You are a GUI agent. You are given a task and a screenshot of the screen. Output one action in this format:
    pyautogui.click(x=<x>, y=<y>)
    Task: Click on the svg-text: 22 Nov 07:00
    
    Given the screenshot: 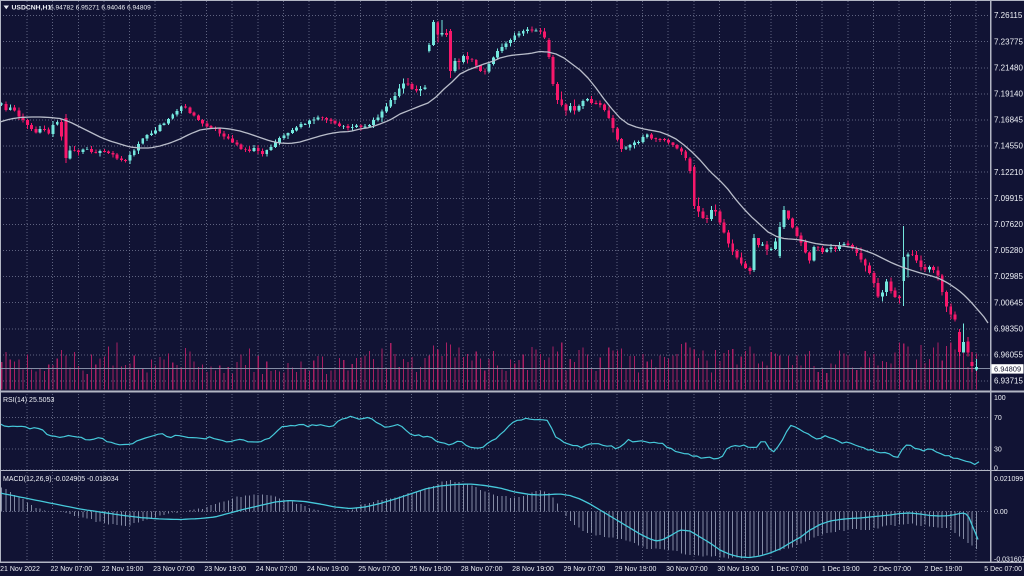 What is the action you would take?
    pyautogui.click(x=71, y=569)
    